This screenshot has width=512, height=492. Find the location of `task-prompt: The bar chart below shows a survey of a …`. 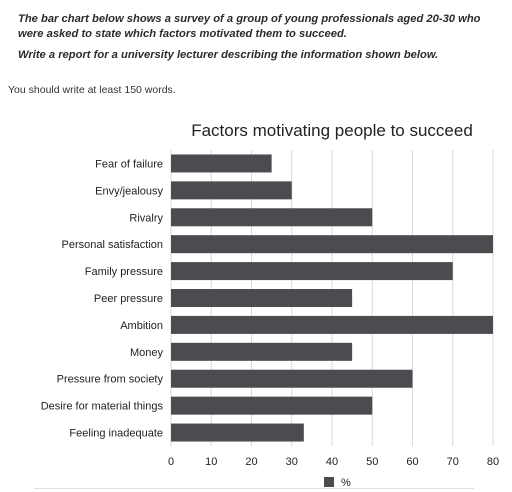

task-prompt: The bar chart below shows a survey of a … is located at coordinates (262, 40).